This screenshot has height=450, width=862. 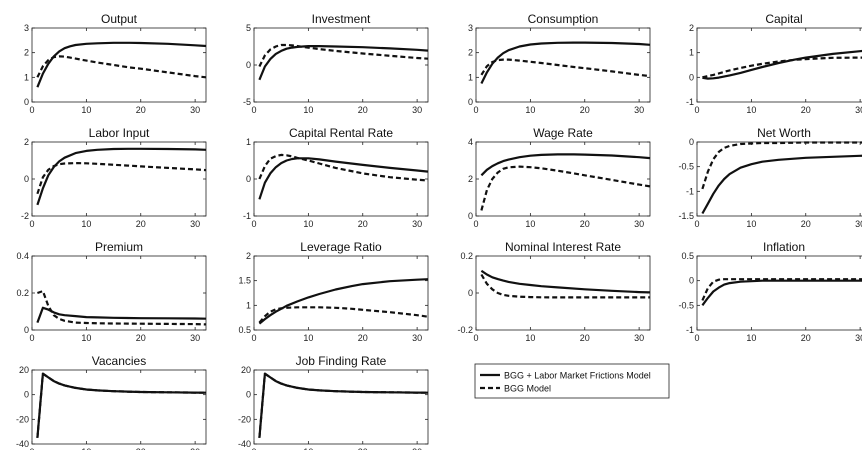 What do you see at coordinates (24, 370) in the screenshot?
I see `y-tick-label: 20` at bounding box center [24, 370].